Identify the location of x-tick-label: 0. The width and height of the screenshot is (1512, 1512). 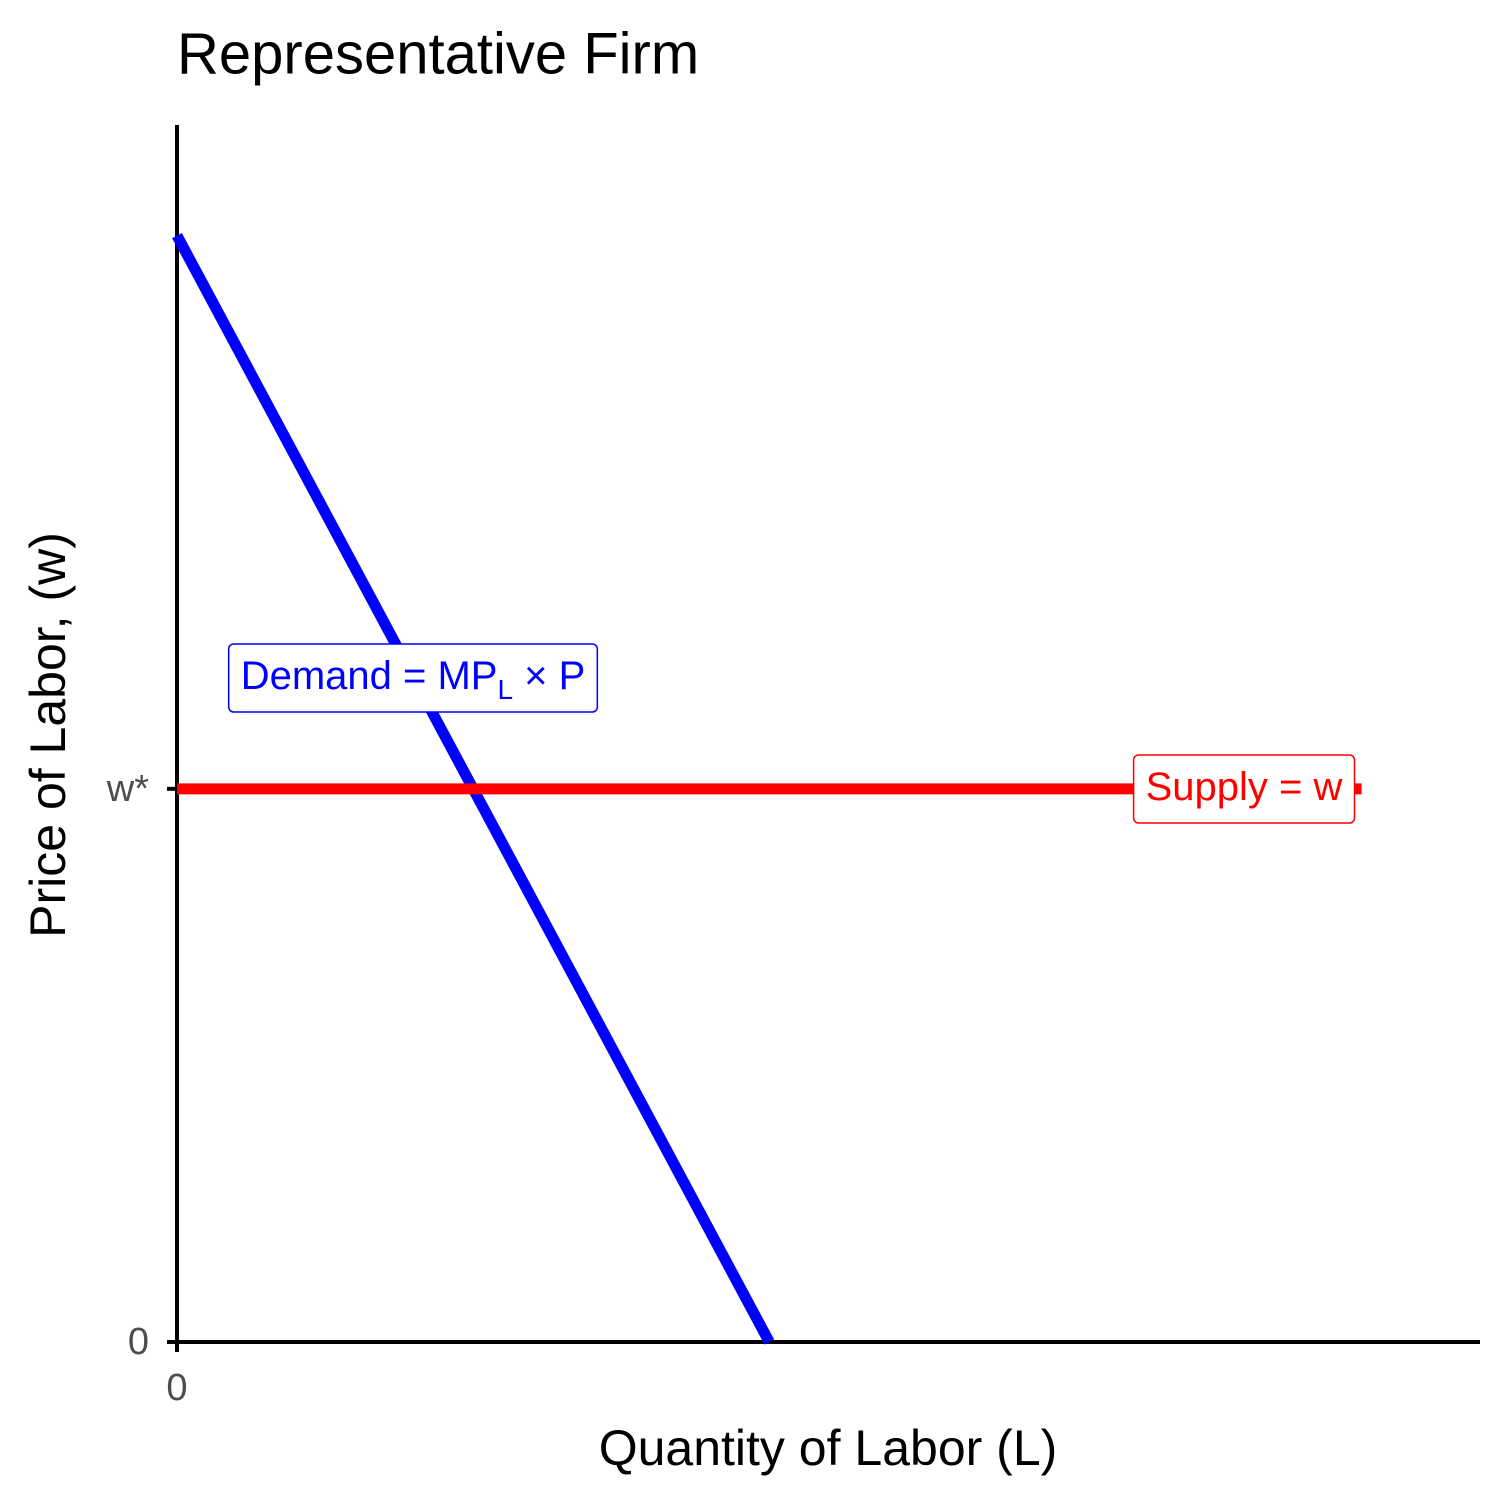
(176, 1388).